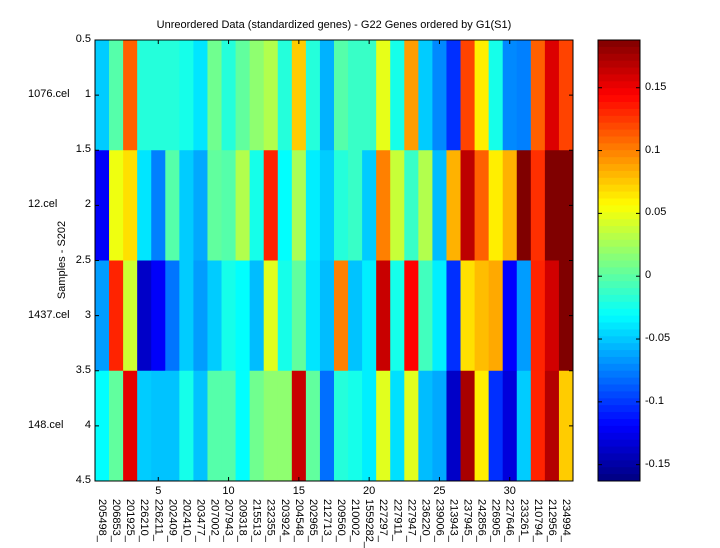  What do you see at coordinates (83, 39) in the screenshot?
I see `y-tick-label: 0.5` at bounding box center [83, 39].